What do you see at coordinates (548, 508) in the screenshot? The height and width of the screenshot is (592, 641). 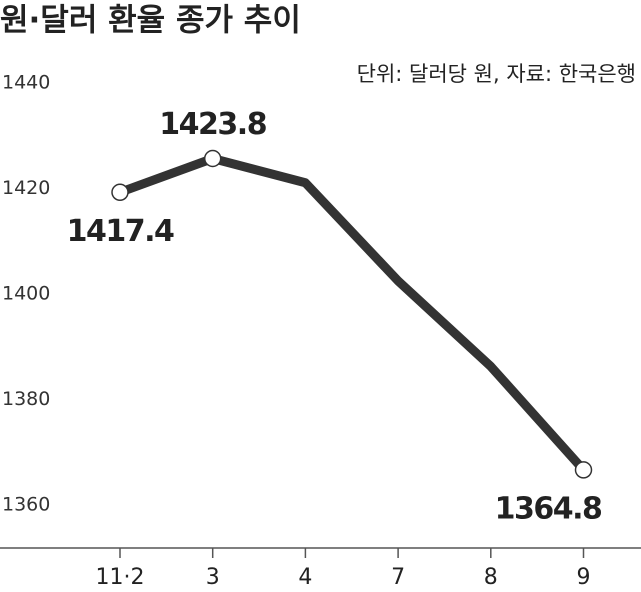 I see `value-label: 1364.8` at bounding box center [548, 508].